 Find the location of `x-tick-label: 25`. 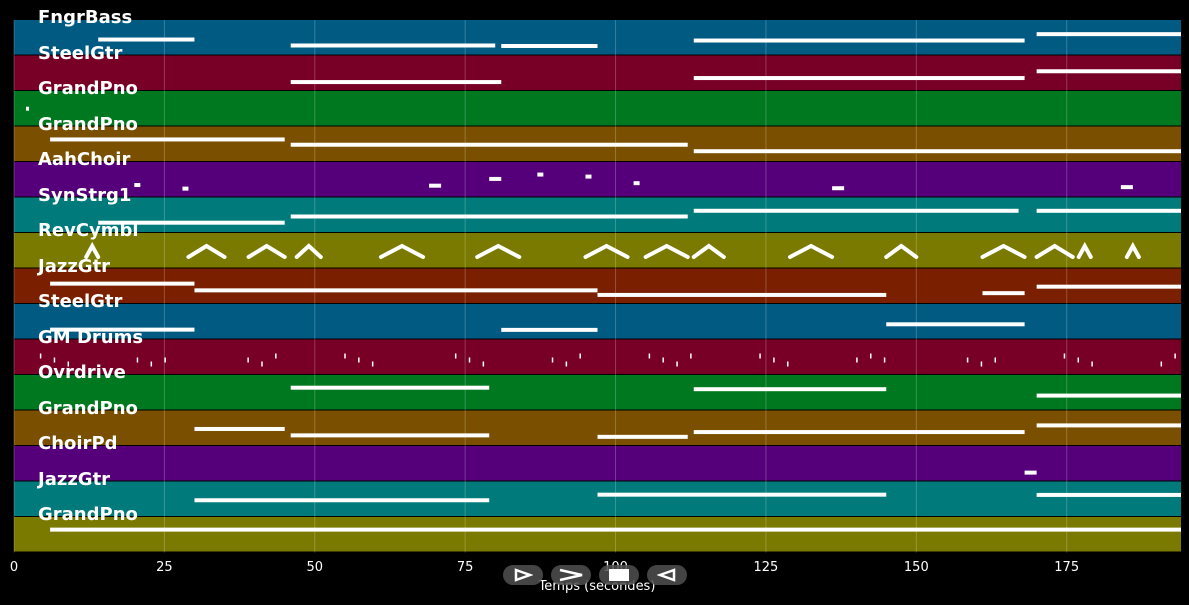

x-tick-label: 25 is located at coordinates (164, 567).